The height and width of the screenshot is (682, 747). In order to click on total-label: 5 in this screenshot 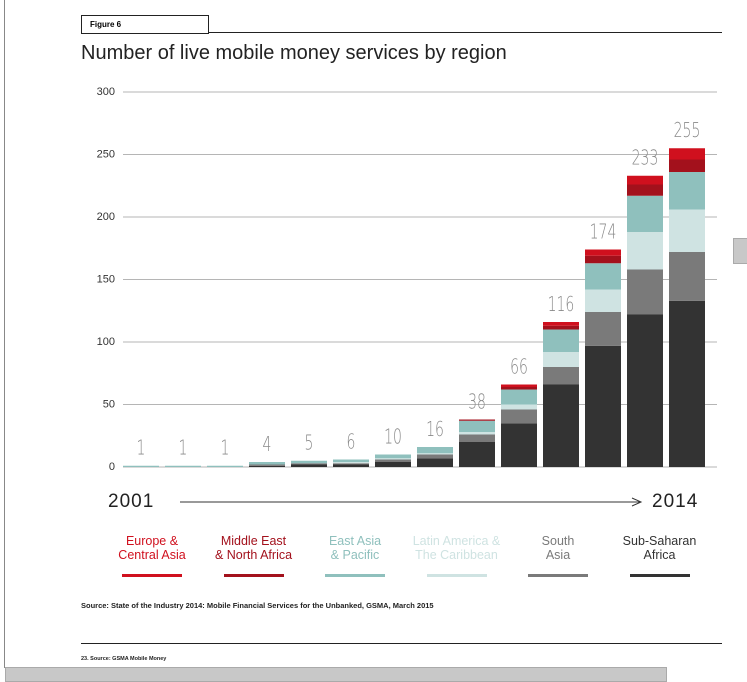, I will do `click(309, 443)`.